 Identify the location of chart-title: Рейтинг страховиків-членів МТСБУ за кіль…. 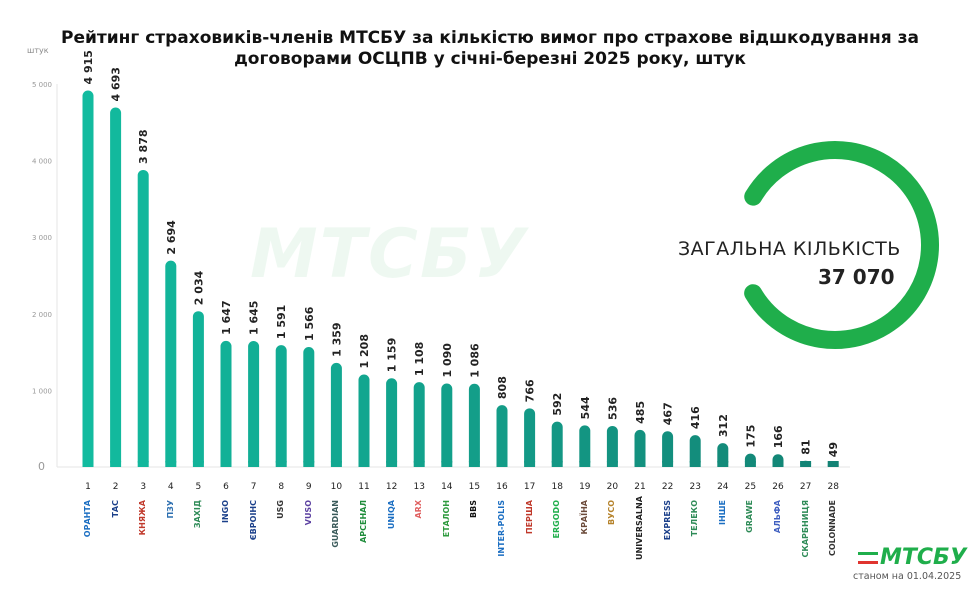
(489, 48).